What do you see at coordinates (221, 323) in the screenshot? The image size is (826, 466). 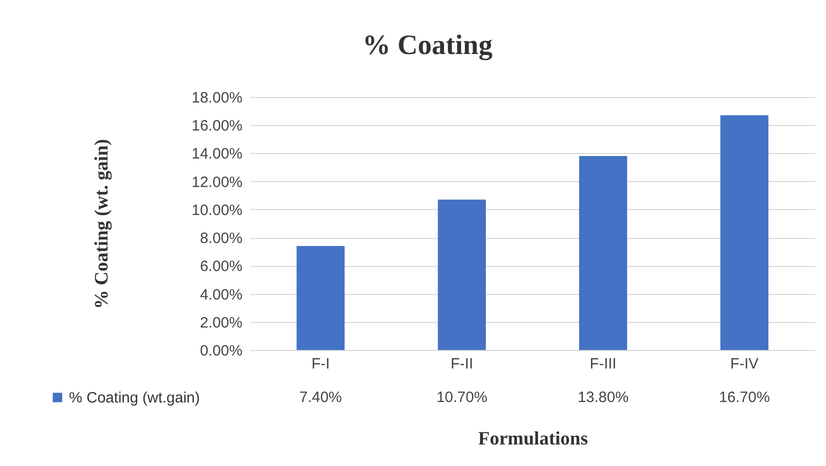 I see `y-tick-label: 2.00%` at bounding box center [221, 323].